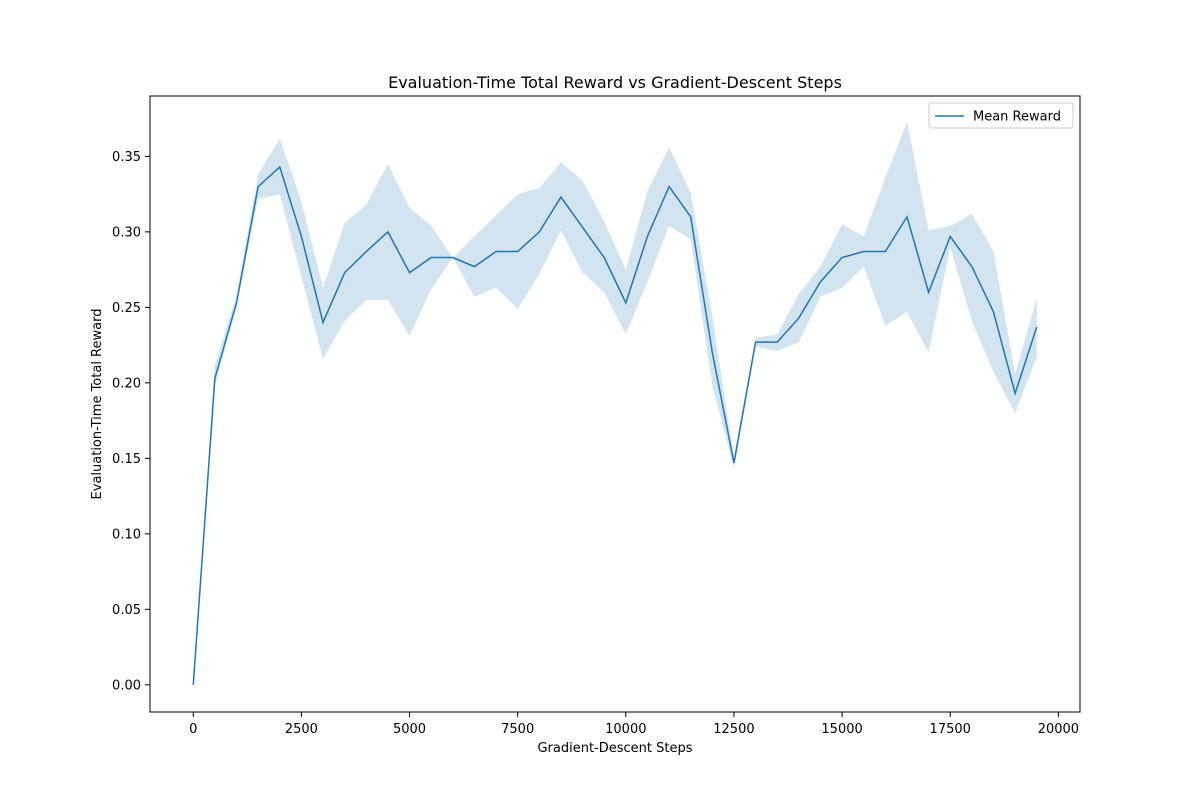  Describe the element at coordinates (126, 157) in the screenshot. I see `y-tick-label: 0.35` at that location.